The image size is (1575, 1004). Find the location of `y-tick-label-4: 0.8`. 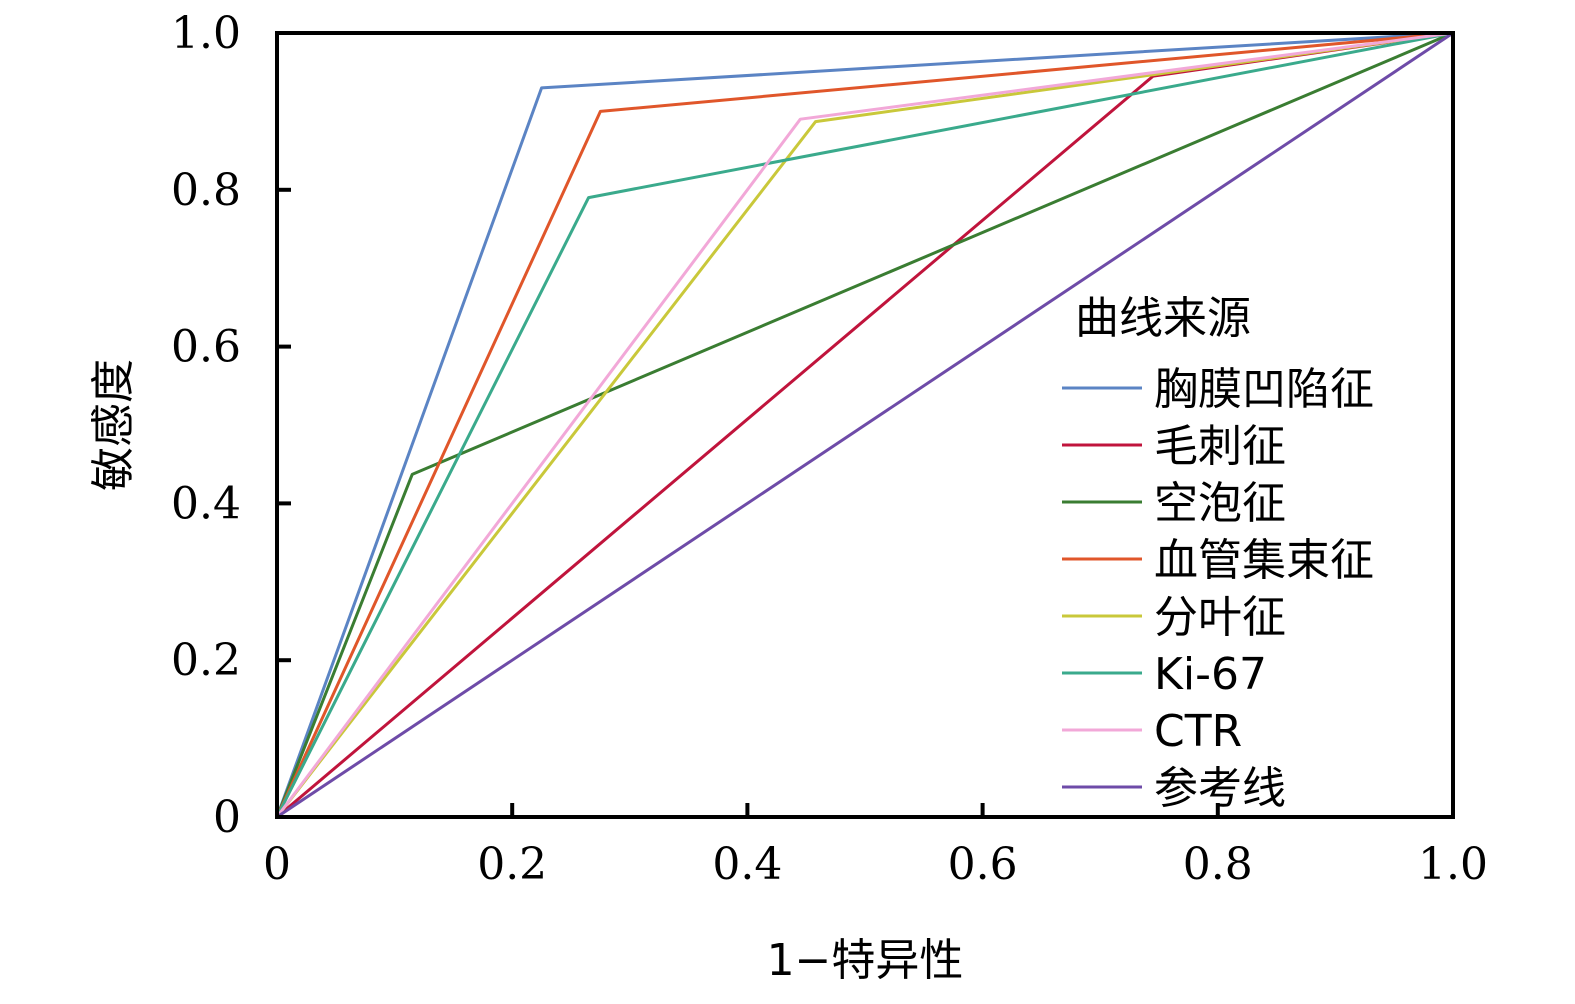

y-tick-label-4: 0.8 is located at coordinates (206, 190).